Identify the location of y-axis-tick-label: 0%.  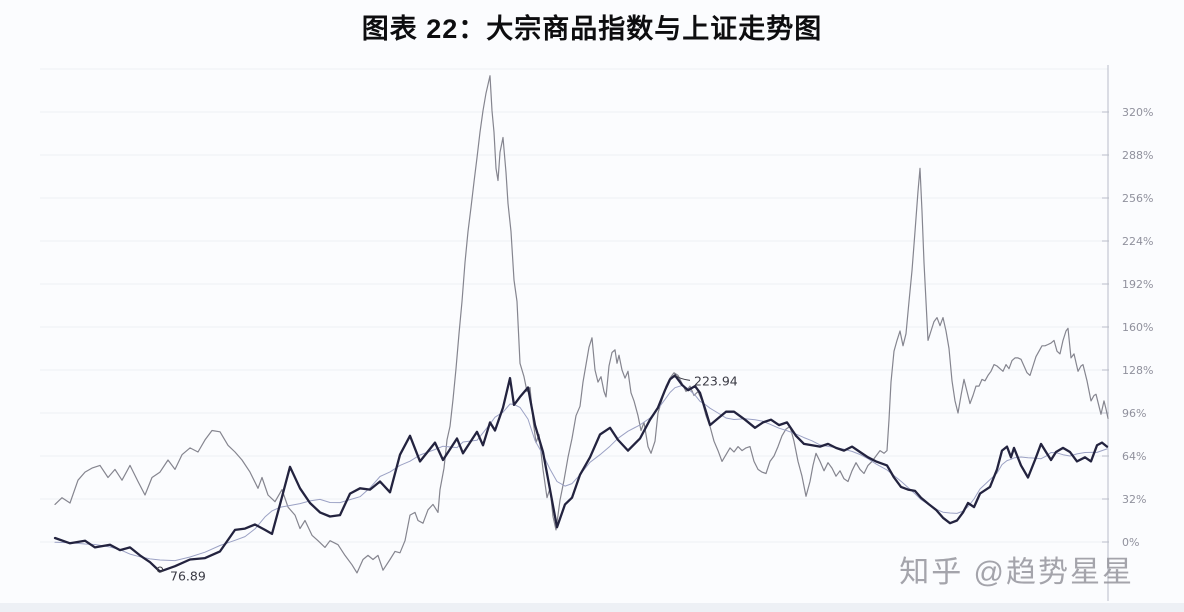
(1130, 542).